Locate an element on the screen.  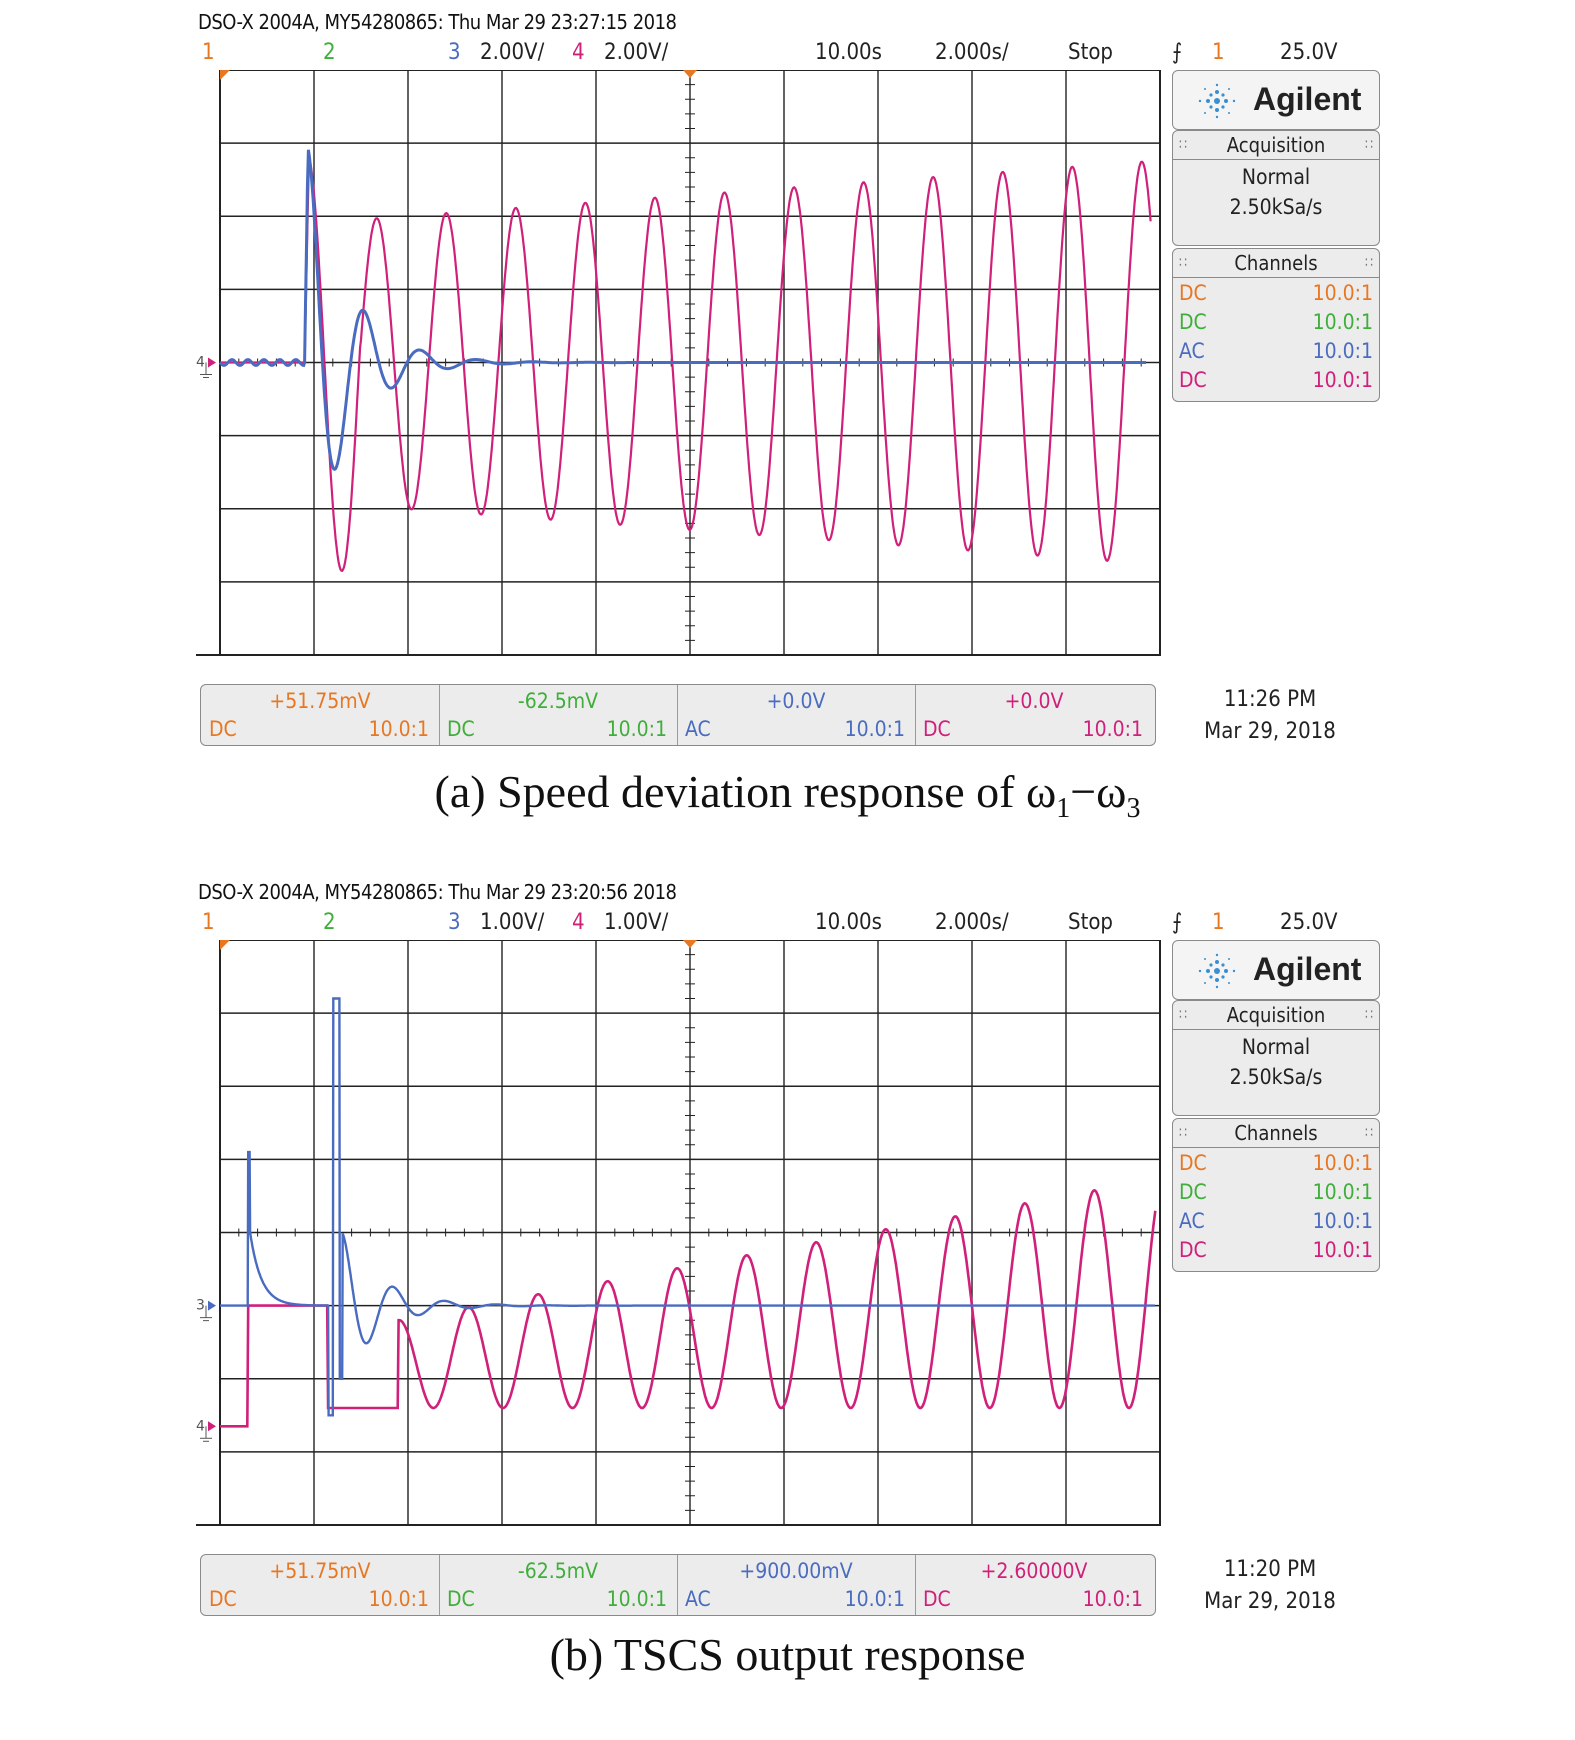
ch4-offset-cell: +2.60000V DC 10.0:1 is located at coordinates (1033, 1585).